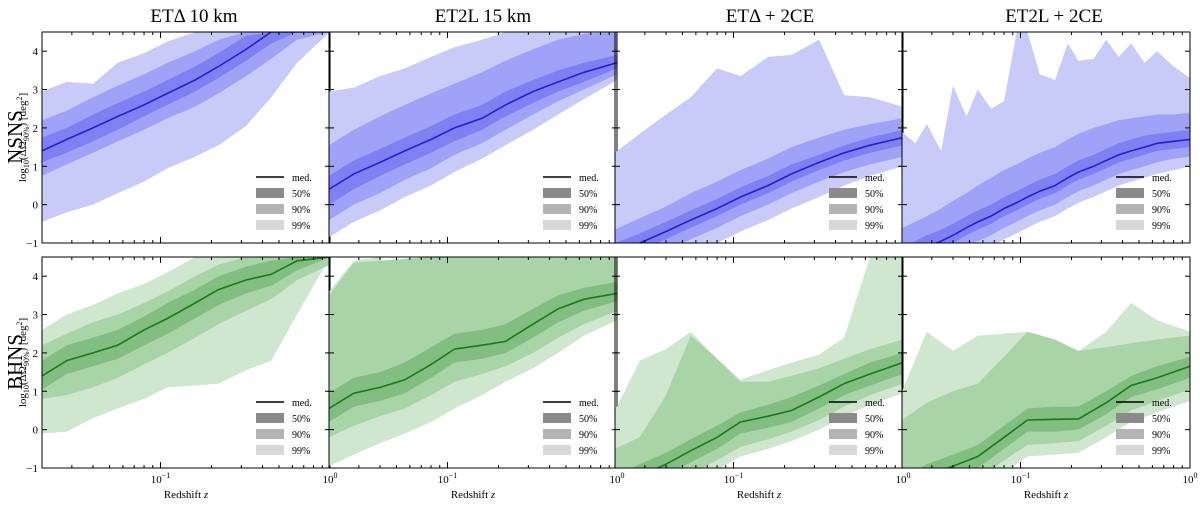 This screenshot has height=509, width=1200. Describe the element at coordinates (617, 478) in the screenshot. I see `x-tick-label: 10⁰` at that location.